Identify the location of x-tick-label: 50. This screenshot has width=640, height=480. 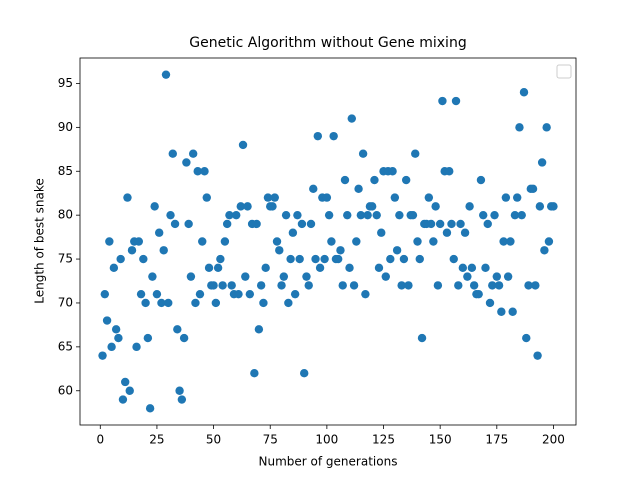
(213, 440).